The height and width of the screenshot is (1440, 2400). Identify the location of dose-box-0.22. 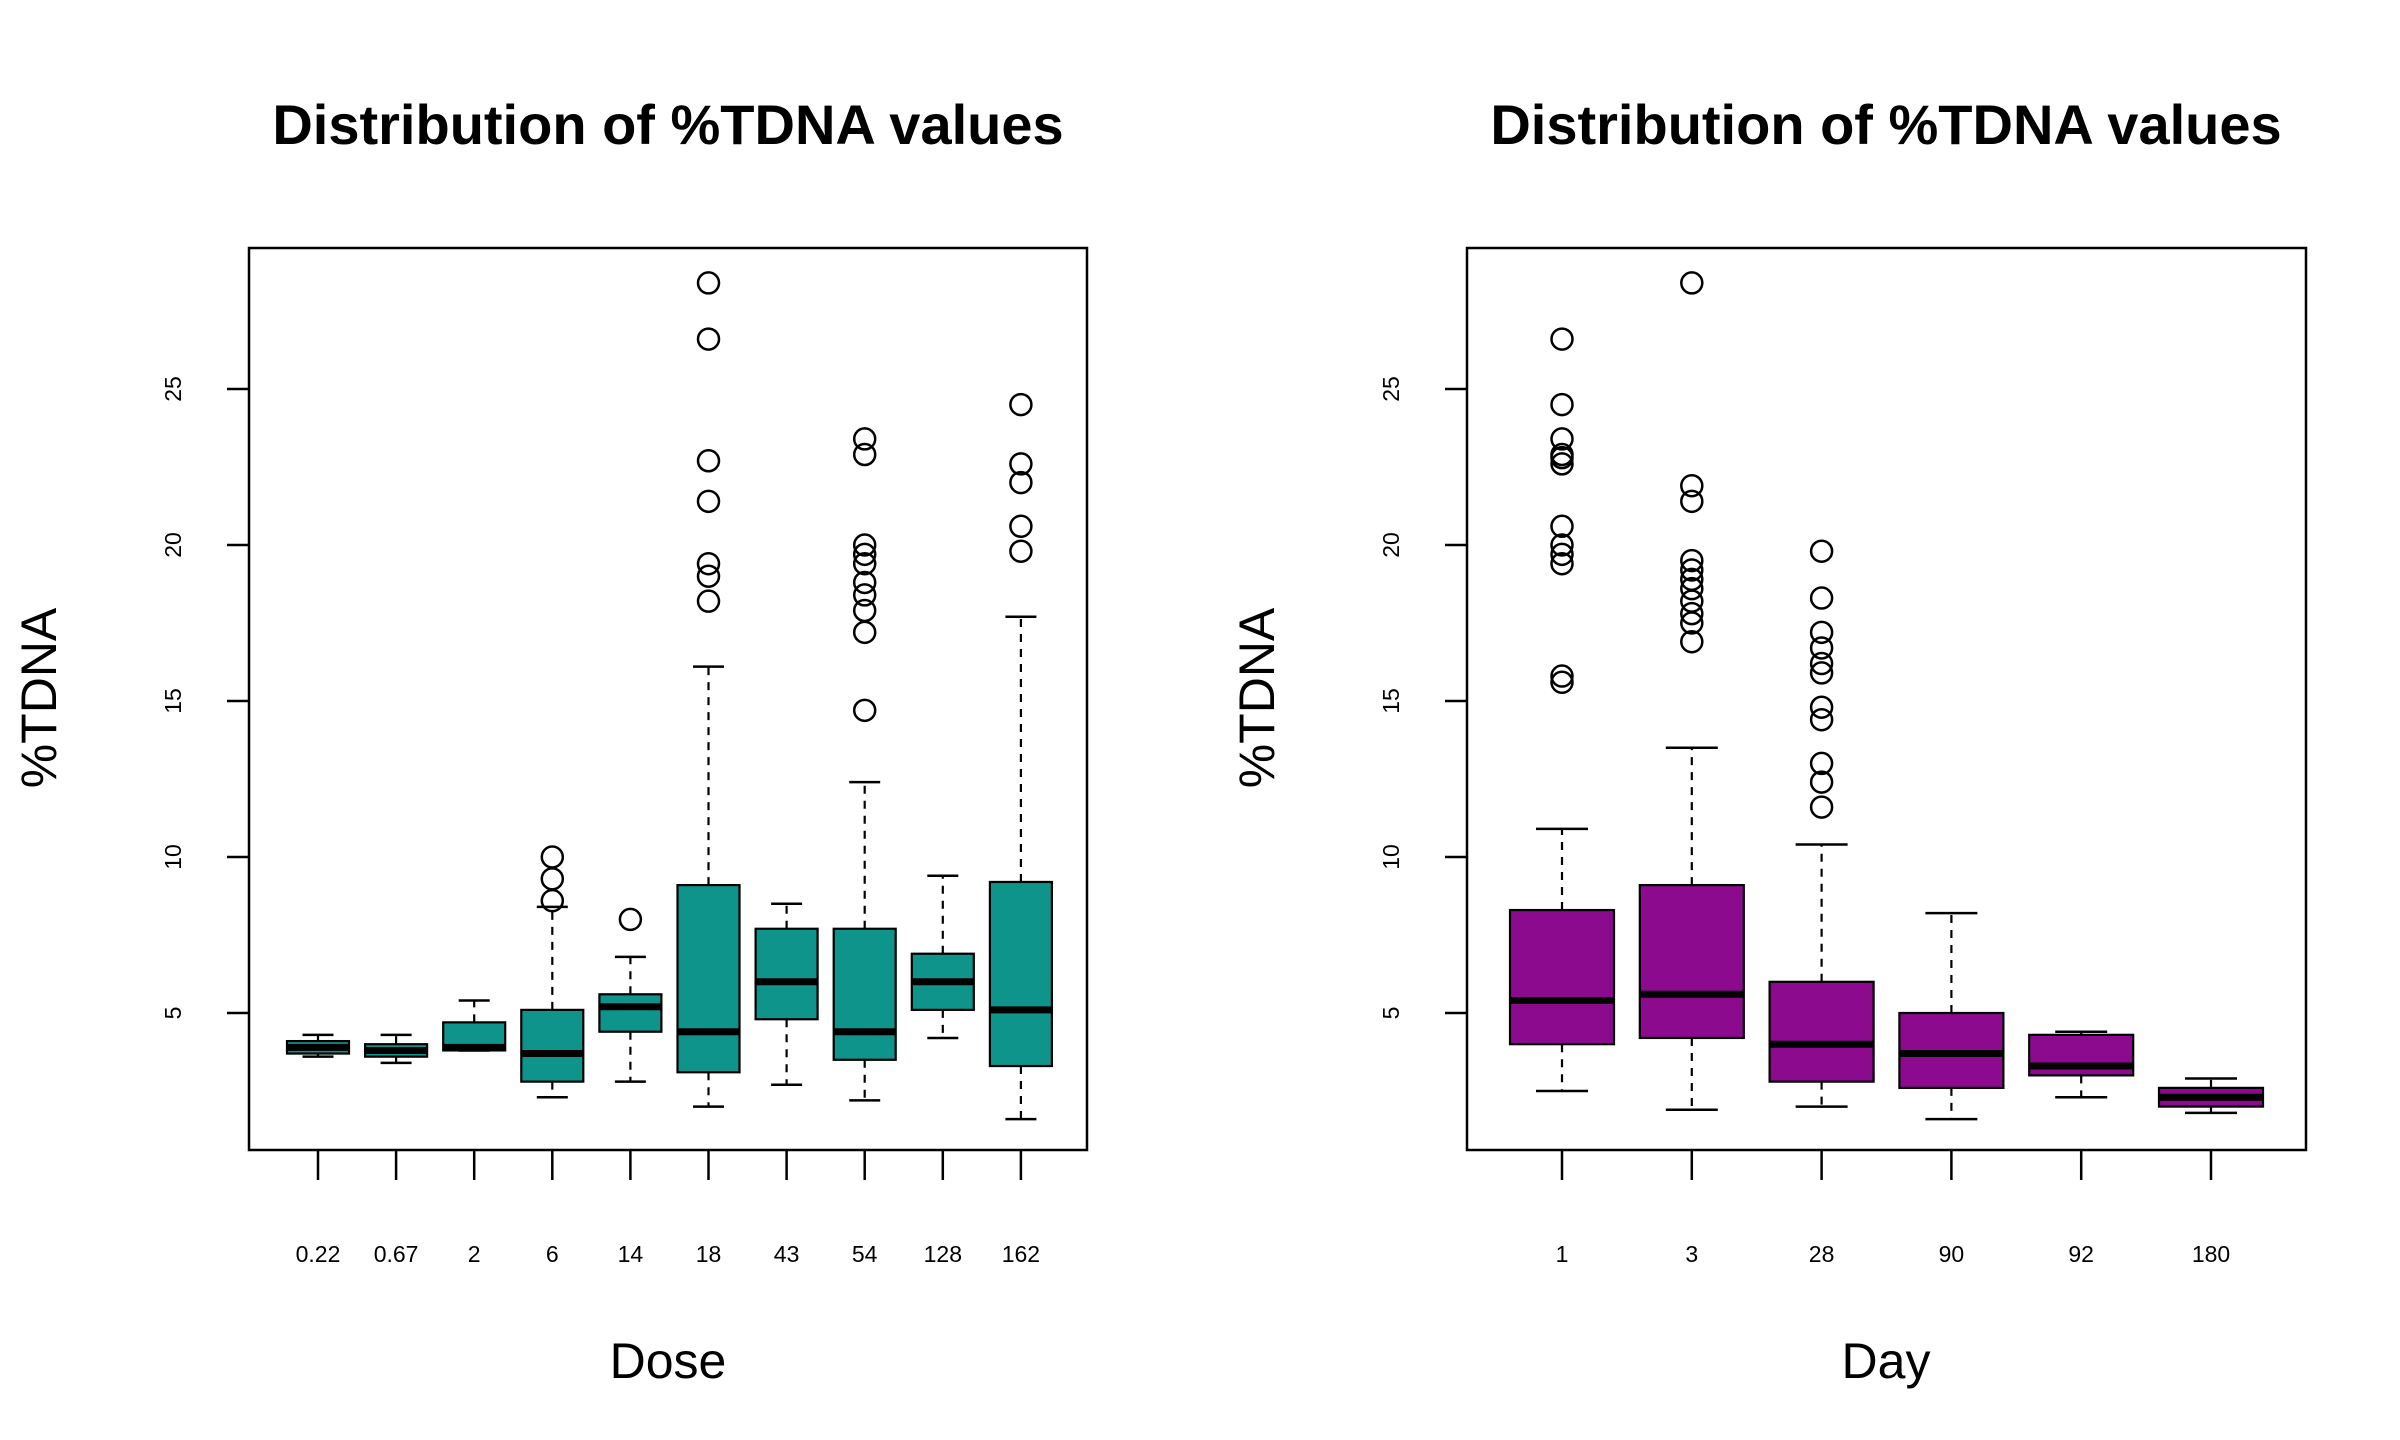
(318, 1045).